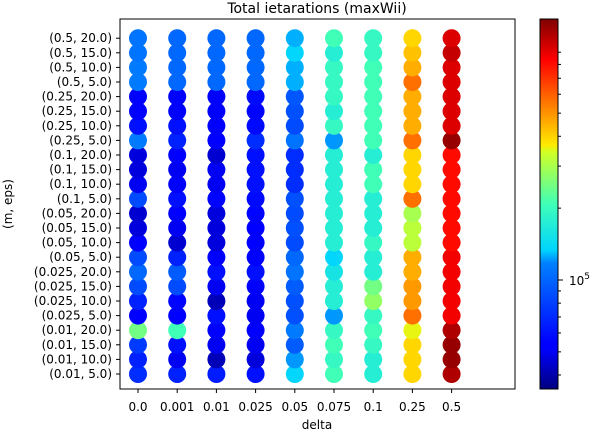 Image resolution: width=594 pixels, height=433 pixels. Describe the element at coordinates (316, 9) in the screenshot. I see `chart-title: Total ietarations (maxWii)` at that location.